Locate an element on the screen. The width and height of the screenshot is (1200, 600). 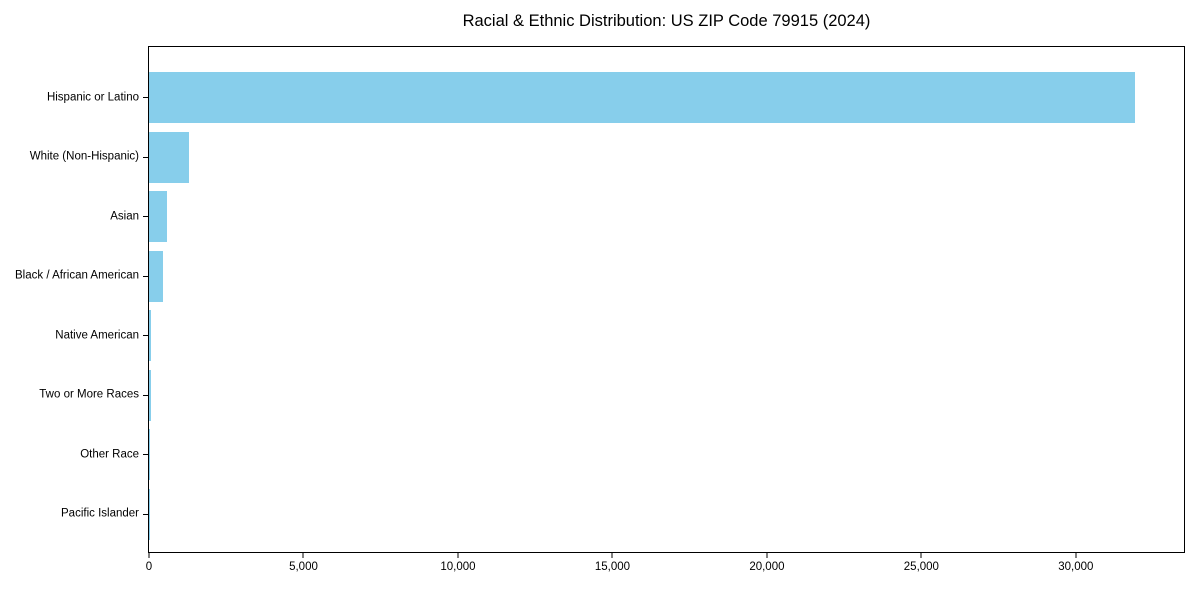
x-axis-tick-label: 30,000 is located at coordinates (1076, 567).